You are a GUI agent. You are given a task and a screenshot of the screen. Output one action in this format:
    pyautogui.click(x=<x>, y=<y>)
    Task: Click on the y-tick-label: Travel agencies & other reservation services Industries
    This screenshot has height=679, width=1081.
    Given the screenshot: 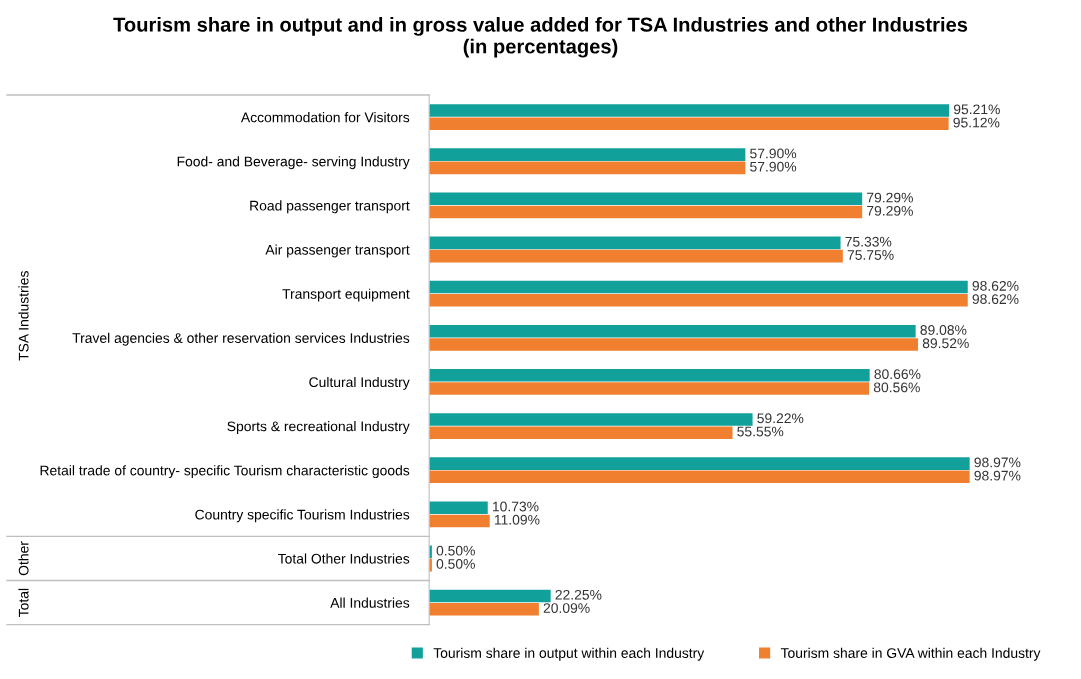 What is the action you would take?
    pyautogui.click(x=241, y=339)
    